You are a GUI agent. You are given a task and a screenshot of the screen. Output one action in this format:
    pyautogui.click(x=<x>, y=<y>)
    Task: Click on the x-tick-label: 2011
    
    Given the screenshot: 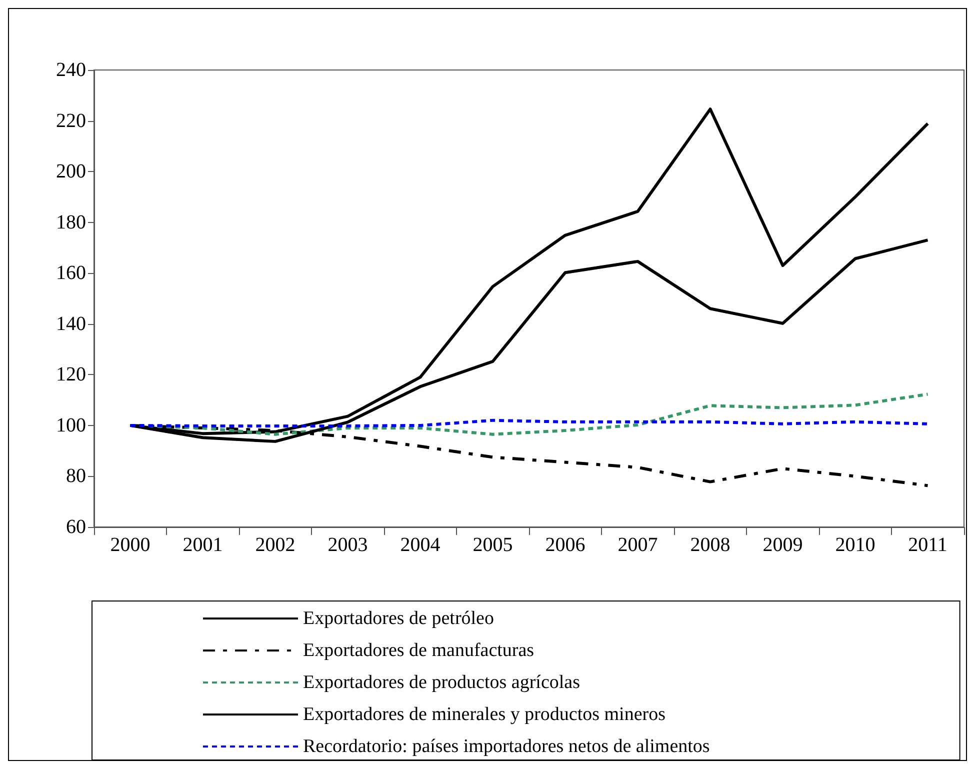 What is the action you would take?
    pyautogui.click(x=928, y=545)
    